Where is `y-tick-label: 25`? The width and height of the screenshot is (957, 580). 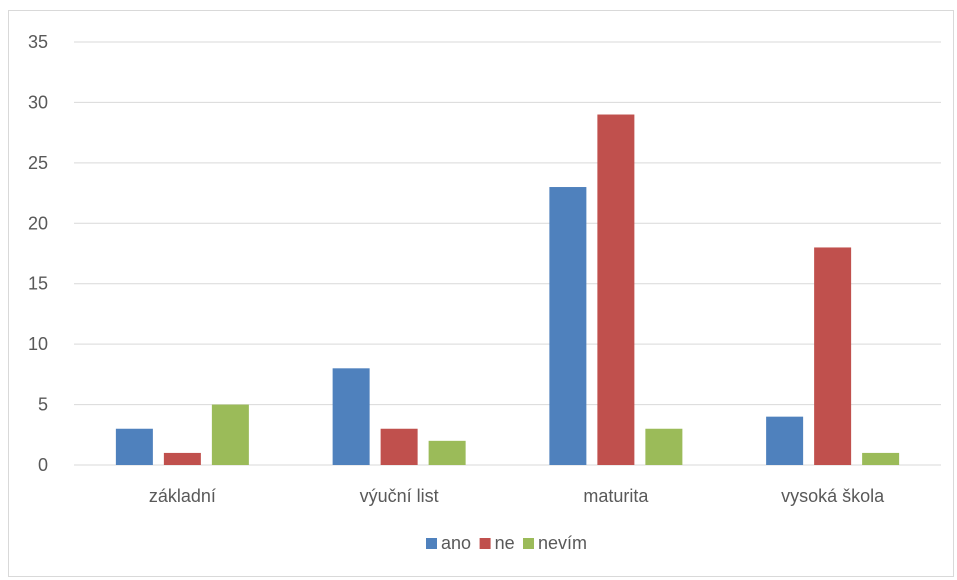 y-tick-label: 25 is located at coordinates (38, 163).